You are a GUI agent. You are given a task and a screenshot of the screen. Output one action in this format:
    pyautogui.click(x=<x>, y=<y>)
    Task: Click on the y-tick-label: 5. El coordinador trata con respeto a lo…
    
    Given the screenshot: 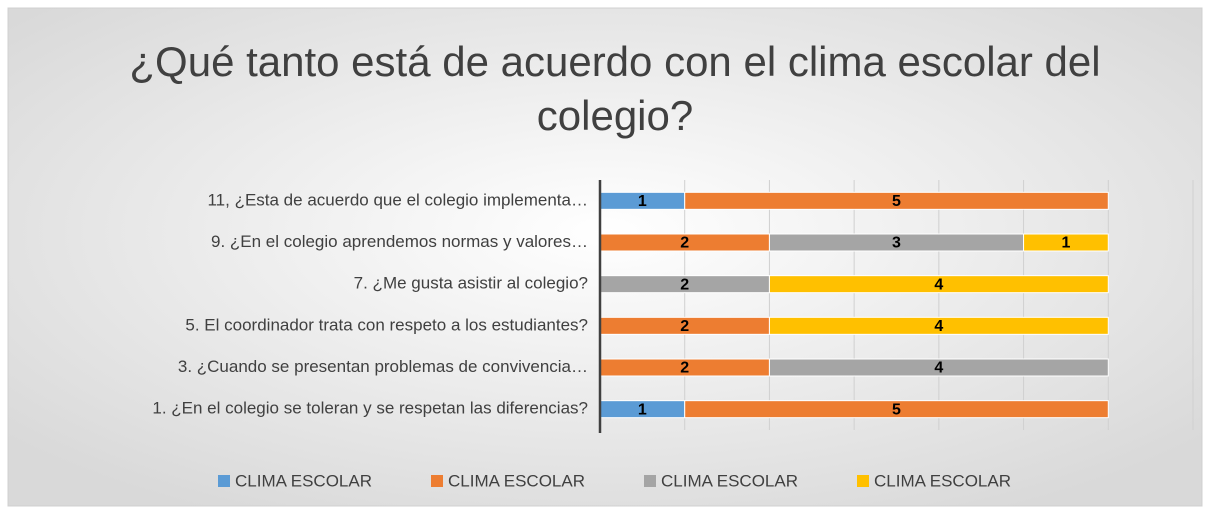 What is the action you would take?
    pyautogui.click(x=386, y=324)
    